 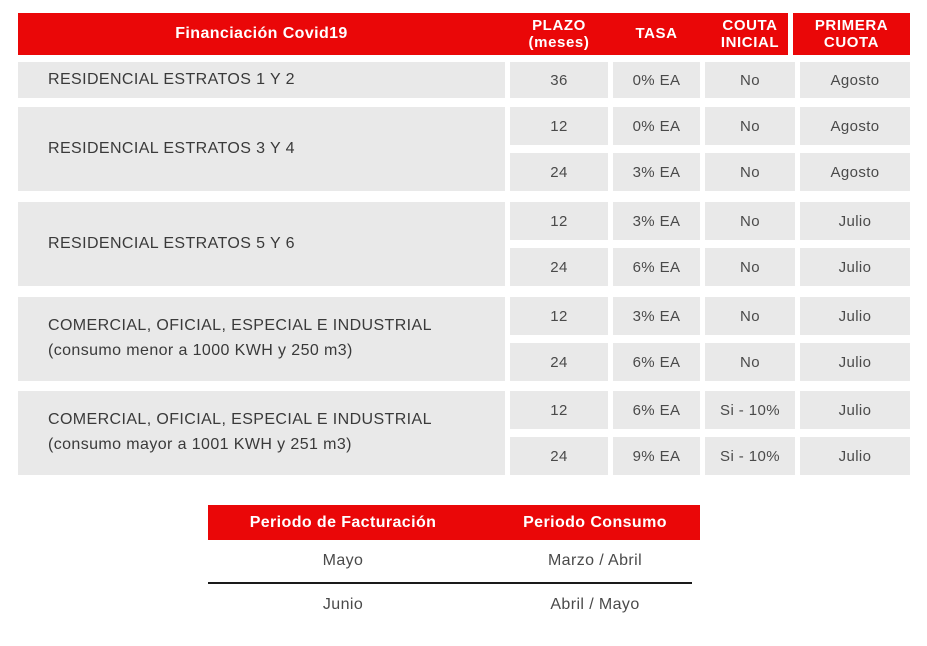 I want to click on period-table-divider, so click(x=450, y=583).